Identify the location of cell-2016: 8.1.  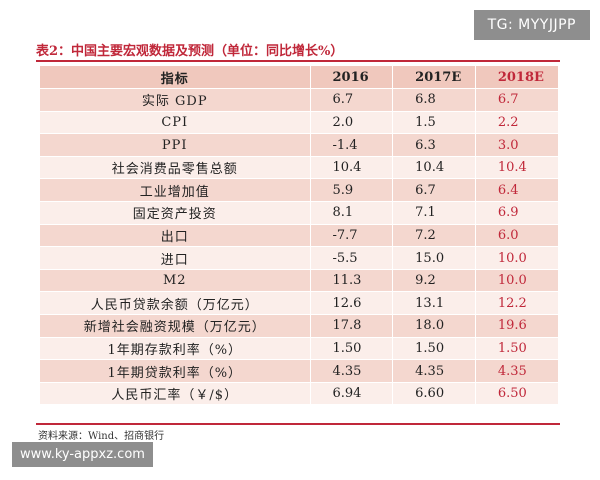
(351, 213).